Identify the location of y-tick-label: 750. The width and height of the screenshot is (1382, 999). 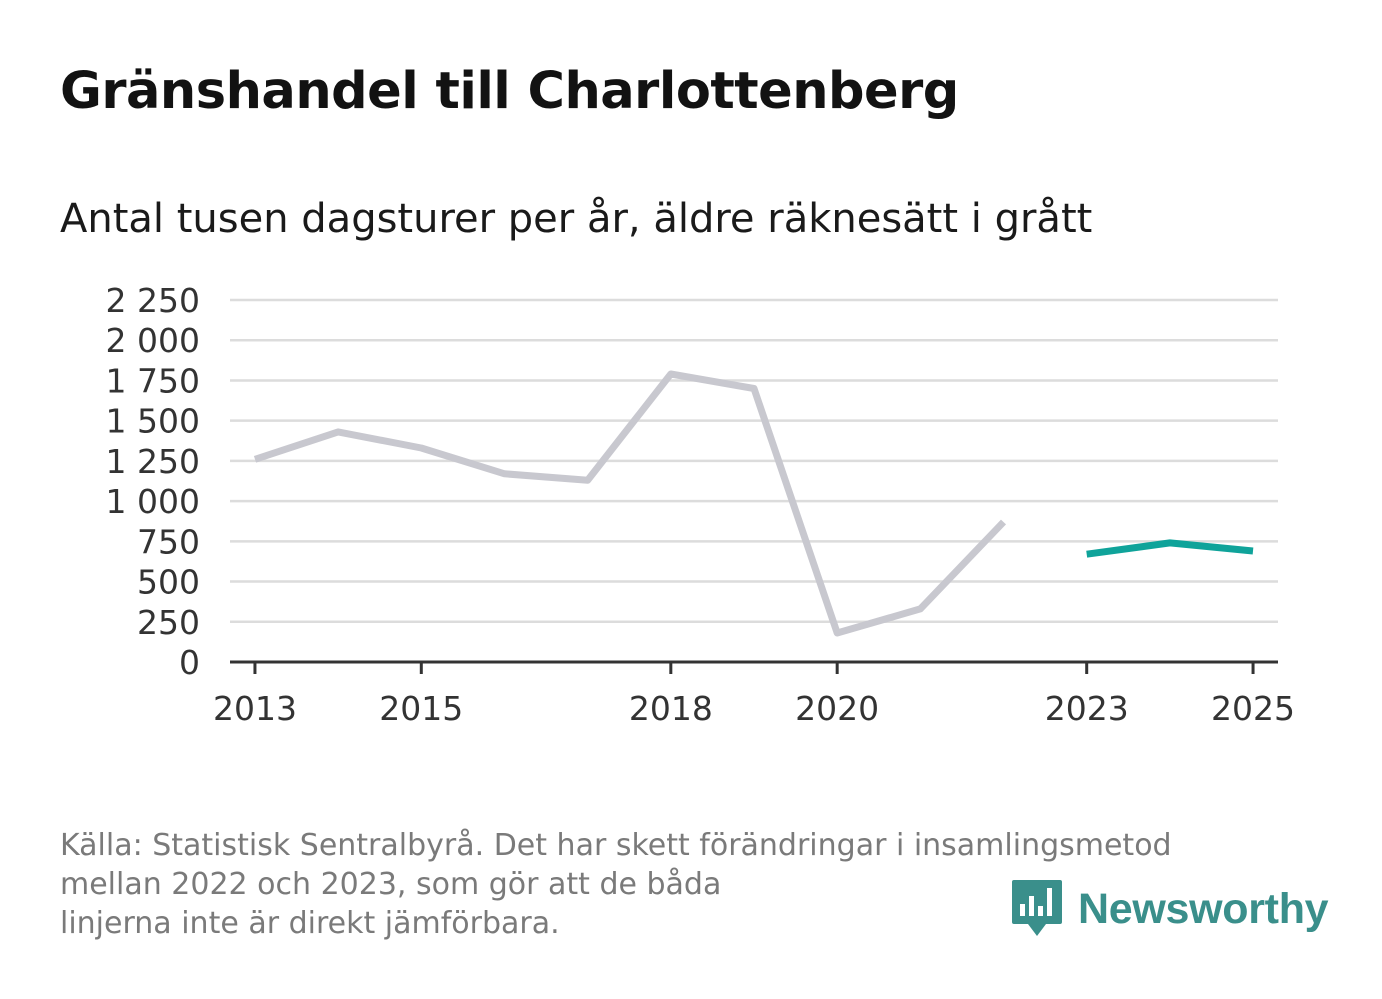
(168, 541).